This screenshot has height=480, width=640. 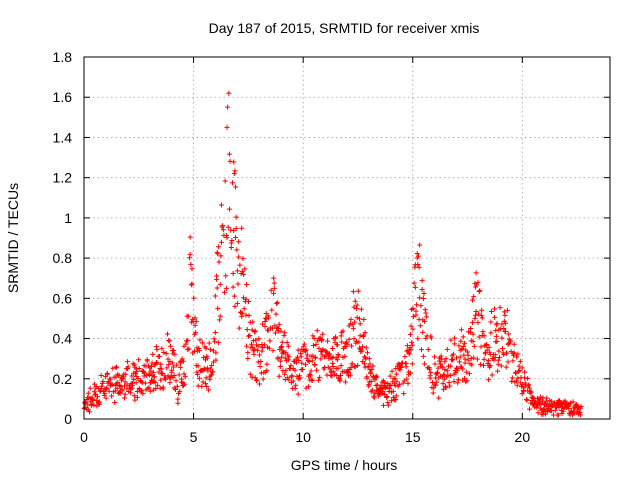 What do you see at coordinates (63, 97) in the screenshot?
I see `y-tick-label: 1.6` at bounding box center [63, 97].